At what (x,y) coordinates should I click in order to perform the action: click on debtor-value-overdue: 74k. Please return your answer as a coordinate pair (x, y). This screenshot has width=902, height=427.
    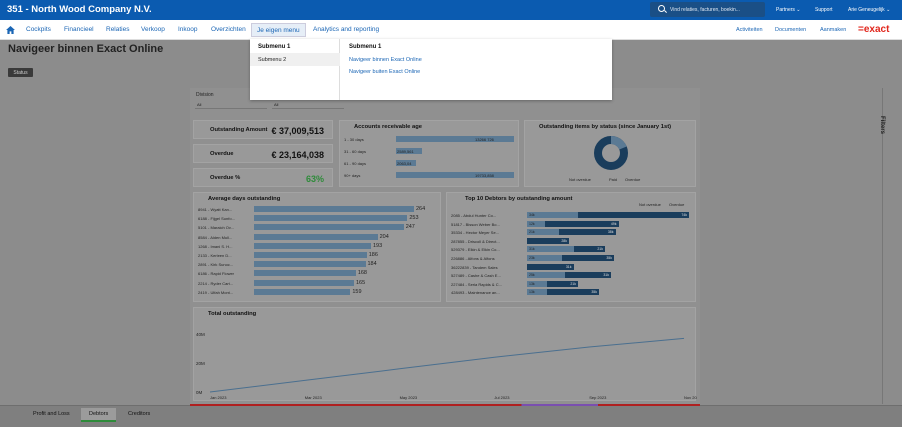
    Looking at the image, I should click on (684, 215).